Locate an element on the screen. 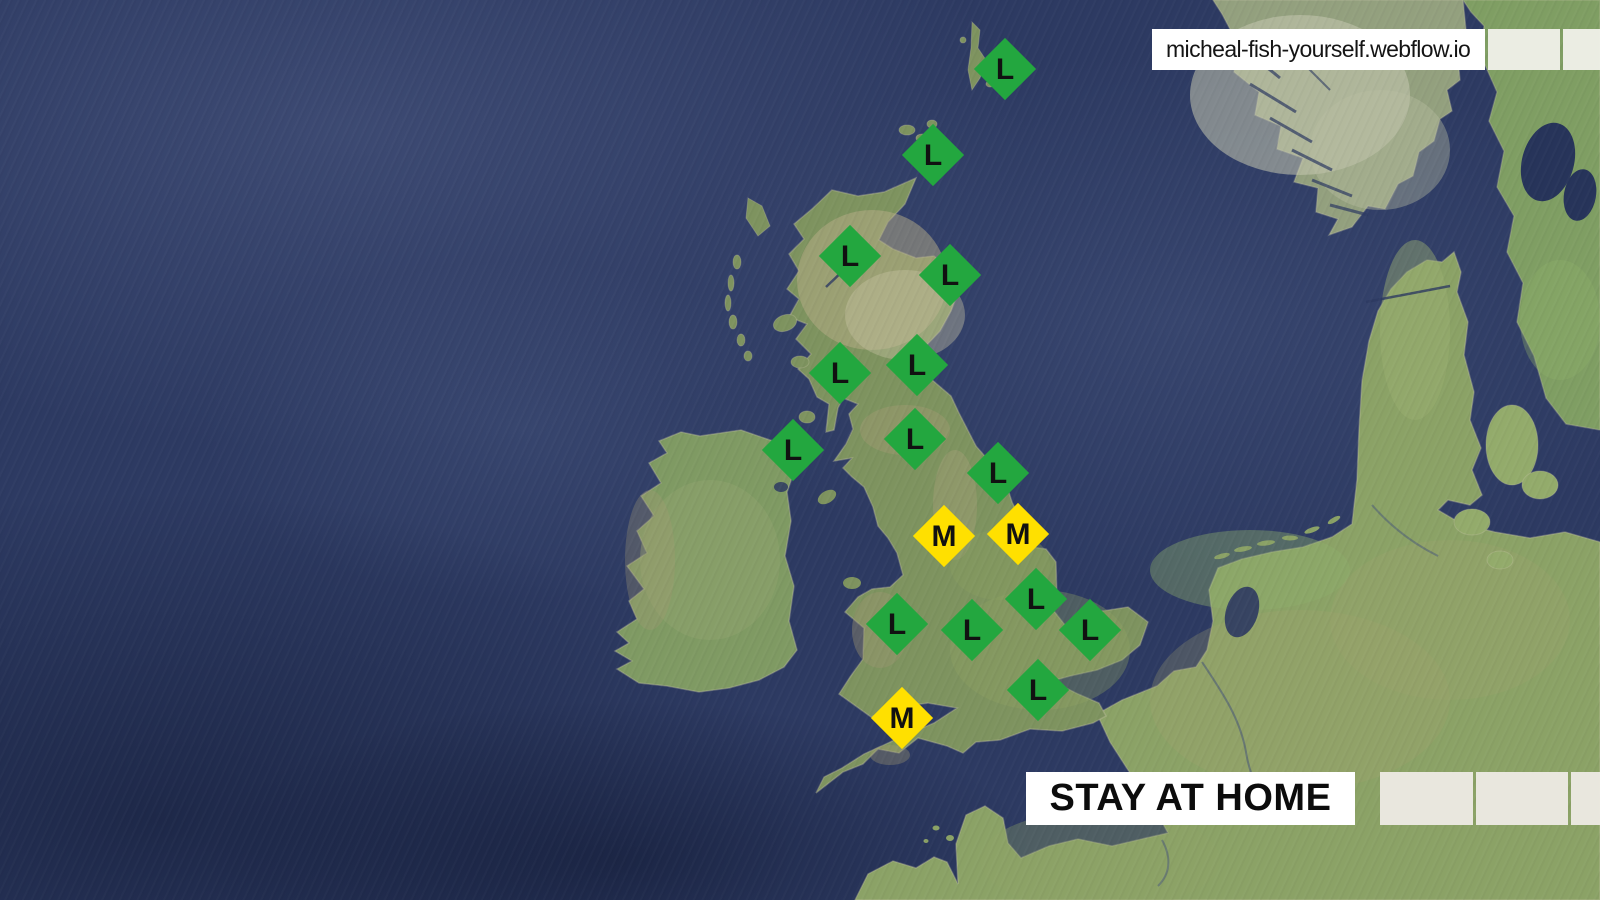 The height and width of the screenshot is (900, 1600). ireland-landmass is located at coordinates (707, 561).